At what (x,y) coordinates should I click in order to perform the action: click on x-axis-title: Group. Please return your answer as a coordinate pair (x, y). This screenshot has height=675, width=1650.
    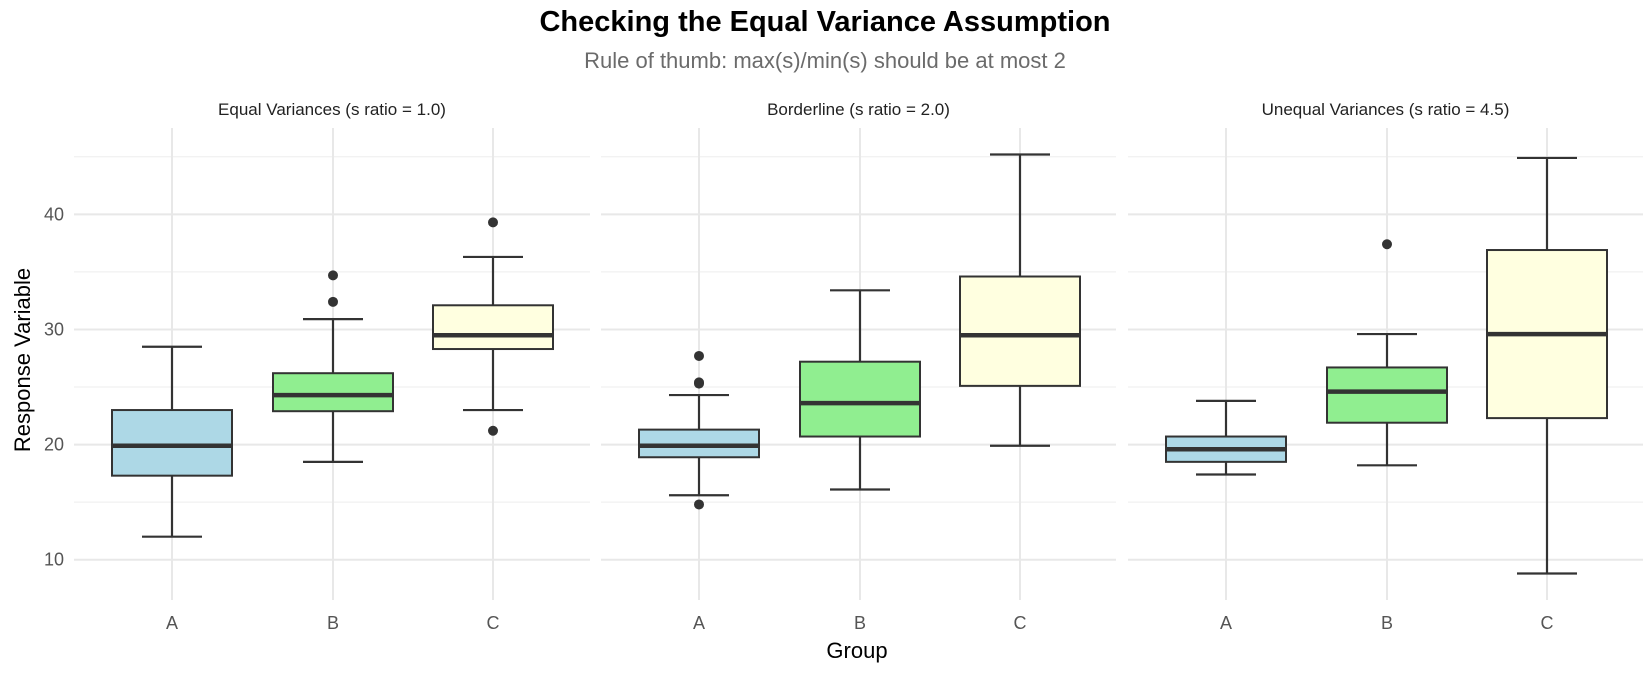
    Looking at the image, I should click on (856, 650).